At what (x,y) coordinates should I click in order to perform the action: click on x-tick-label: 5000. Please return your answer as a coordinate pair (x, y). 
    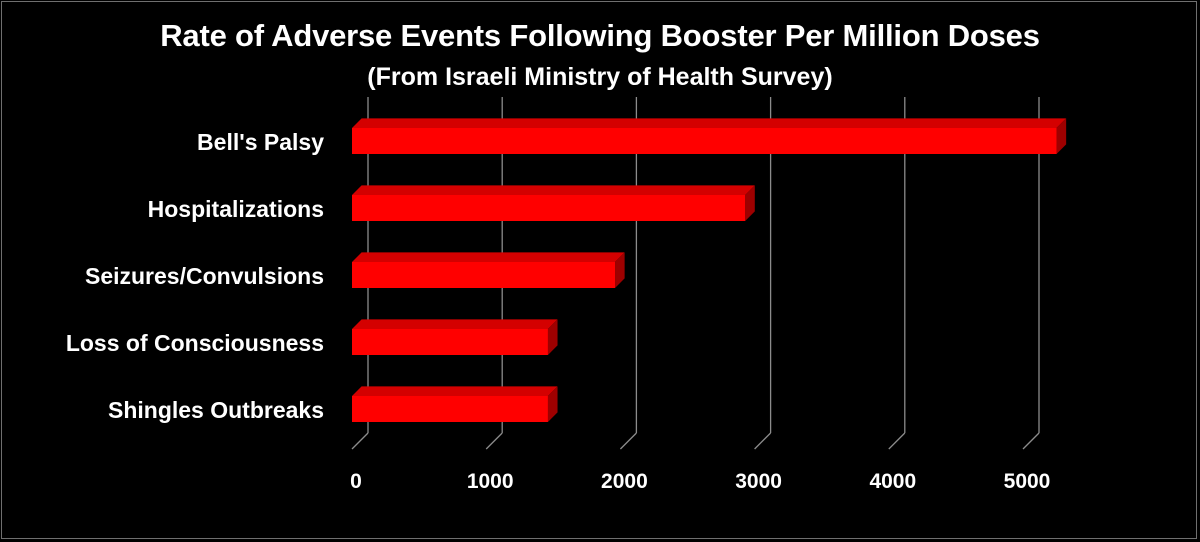
    Looking at the image, I should click on (1027, 481).